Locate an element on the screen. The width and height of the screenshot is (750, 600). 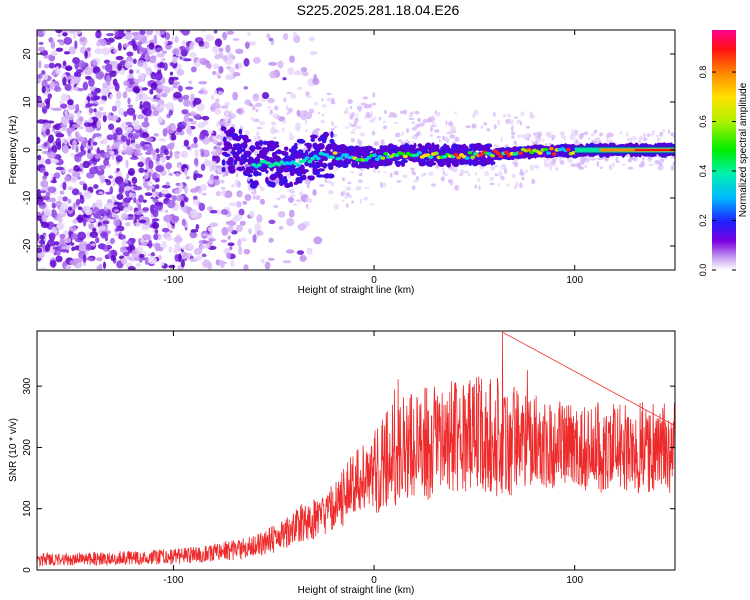
ridge-band-core is located at coordinates (654, 150).